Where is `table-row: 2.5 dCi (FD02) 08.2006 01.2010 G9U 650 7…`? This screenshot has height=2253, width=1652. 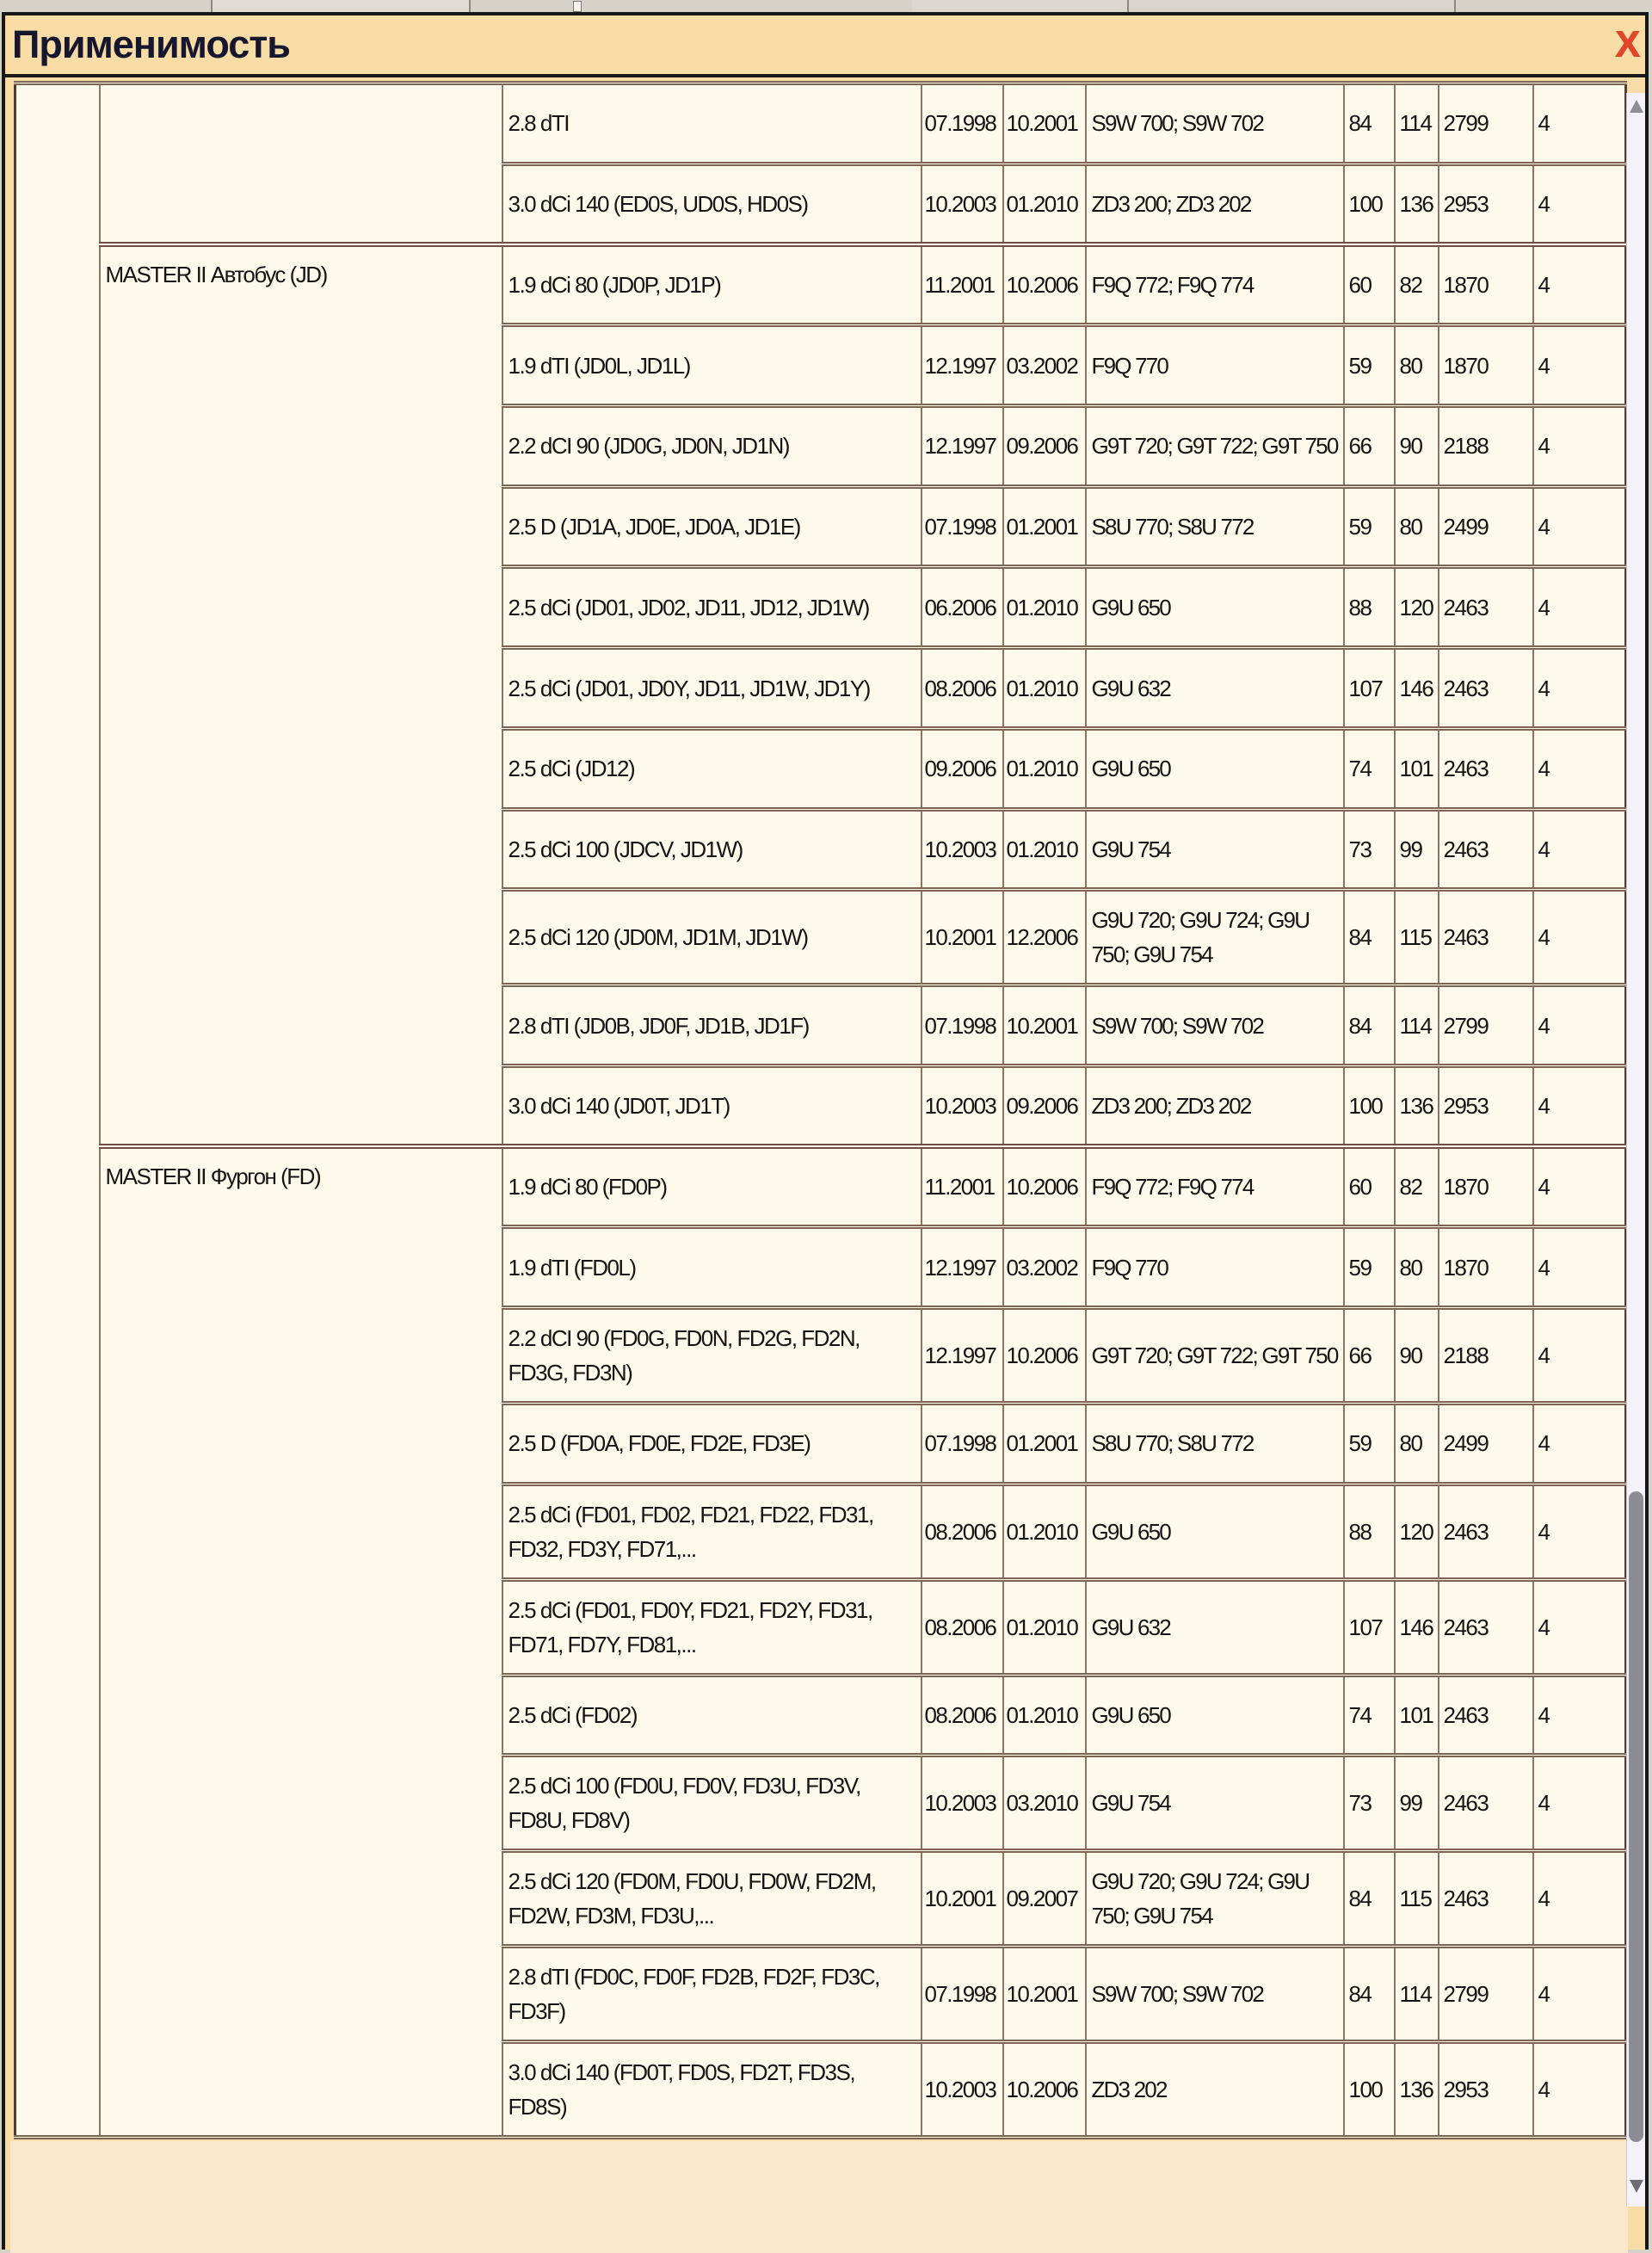 table-row: 2.5 dCi (FD02) 08.2006 01.2010 G9U 650 7… is located at coordinates (821, 1715).